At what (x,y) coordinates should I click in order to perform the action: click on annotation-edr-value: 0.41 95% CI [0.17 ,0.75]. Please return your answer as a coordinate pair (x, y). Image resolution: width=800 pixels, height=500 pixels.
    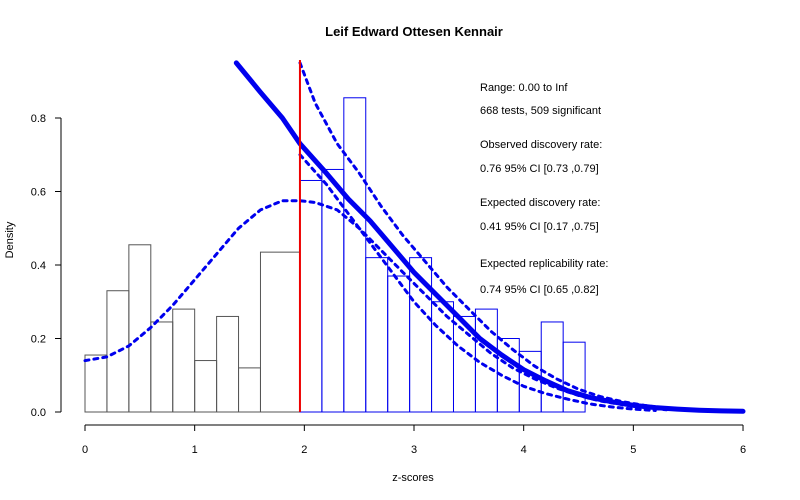
    Looking at the image, I should click on (539, 227).